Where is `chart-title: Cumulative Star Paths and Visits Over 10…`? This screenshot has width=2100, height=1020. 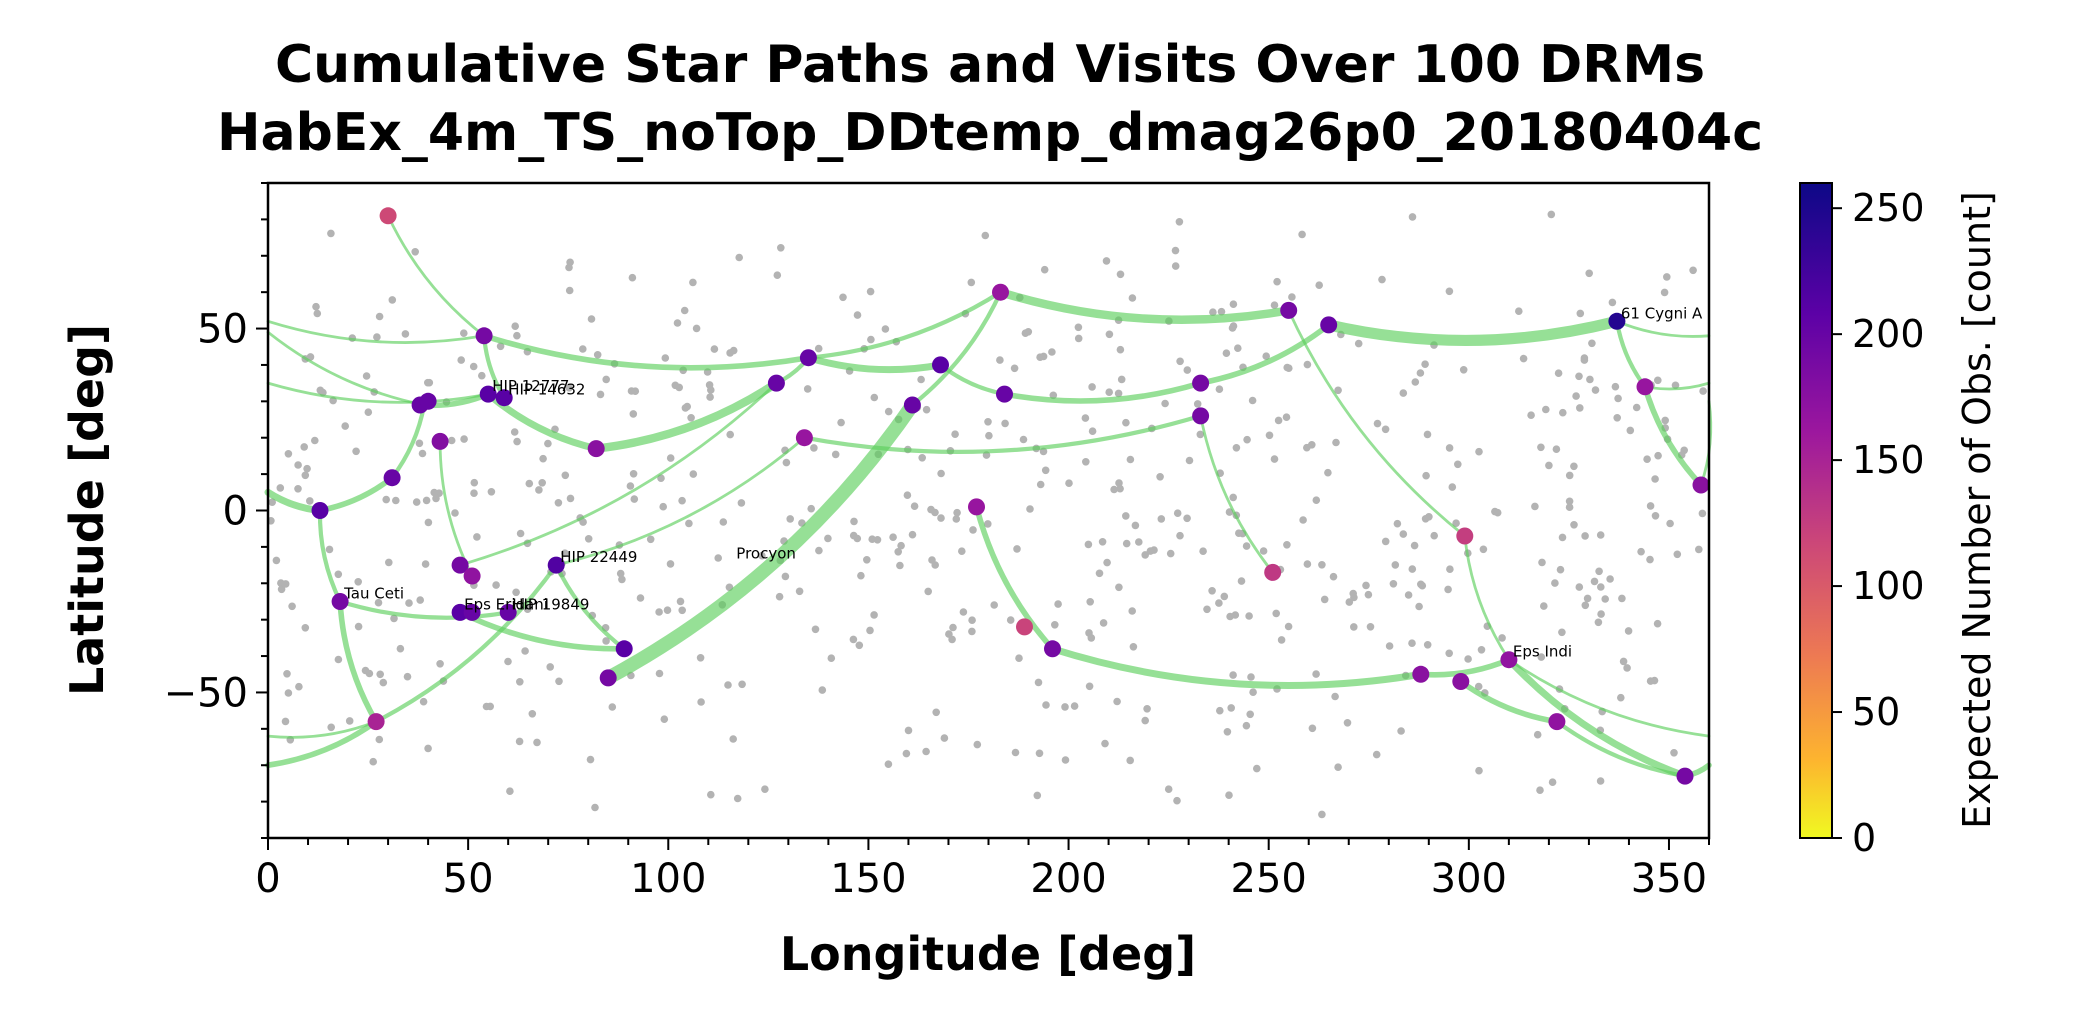 chart-title: Cumulative Star Paths and Visits Over 10… is located at coordinates (990, 65).